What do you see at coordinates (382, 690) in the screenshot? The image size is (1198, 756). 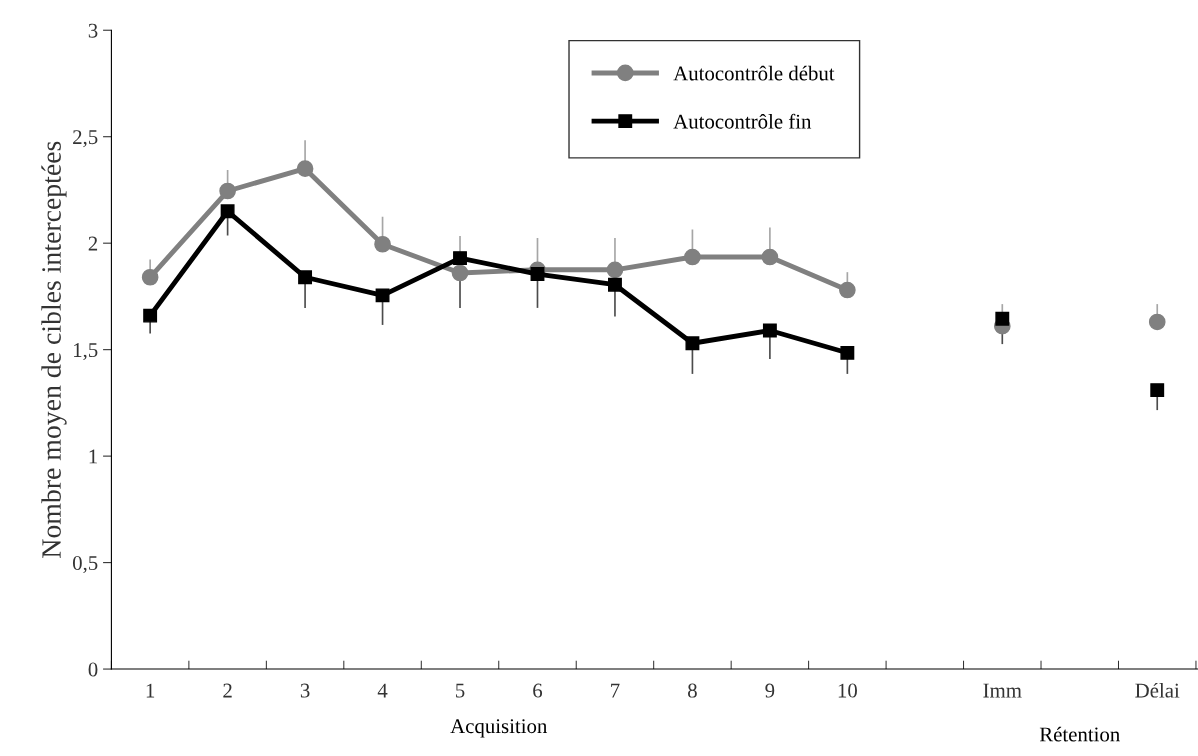 I see `x-tick-label: 4` at bounding box center [382, 690].